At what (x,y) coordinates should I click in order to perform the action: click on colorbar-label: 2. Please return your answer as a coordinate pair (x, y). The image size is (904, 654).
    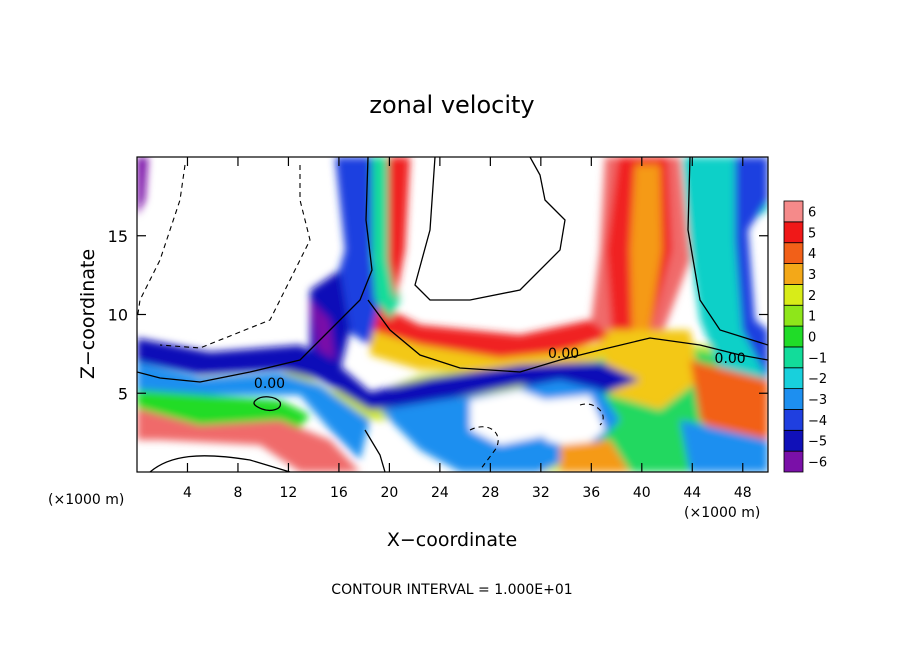
    Looking at the image, I should click on (812, 296).